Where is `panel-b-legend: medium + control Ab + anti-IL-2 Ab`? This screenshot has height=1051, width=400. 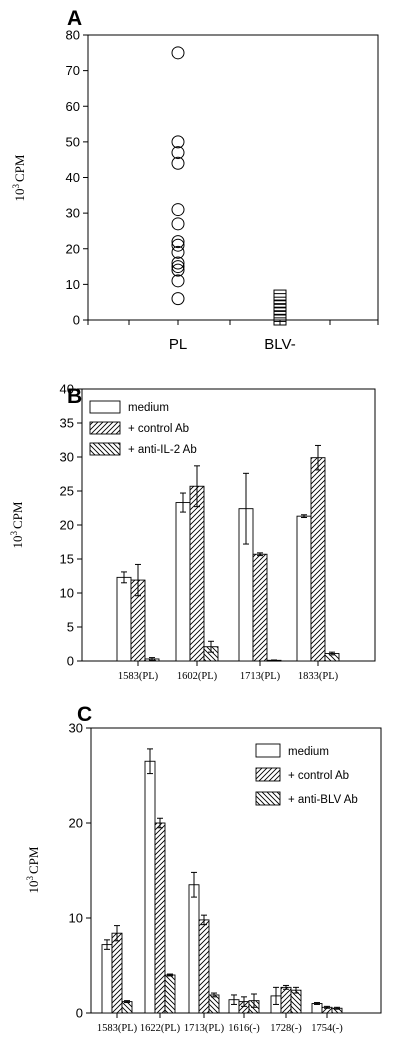 panel-b-legend: medium + control Ab + anti-IL-2 Ab is located at coordinates (143, 428).